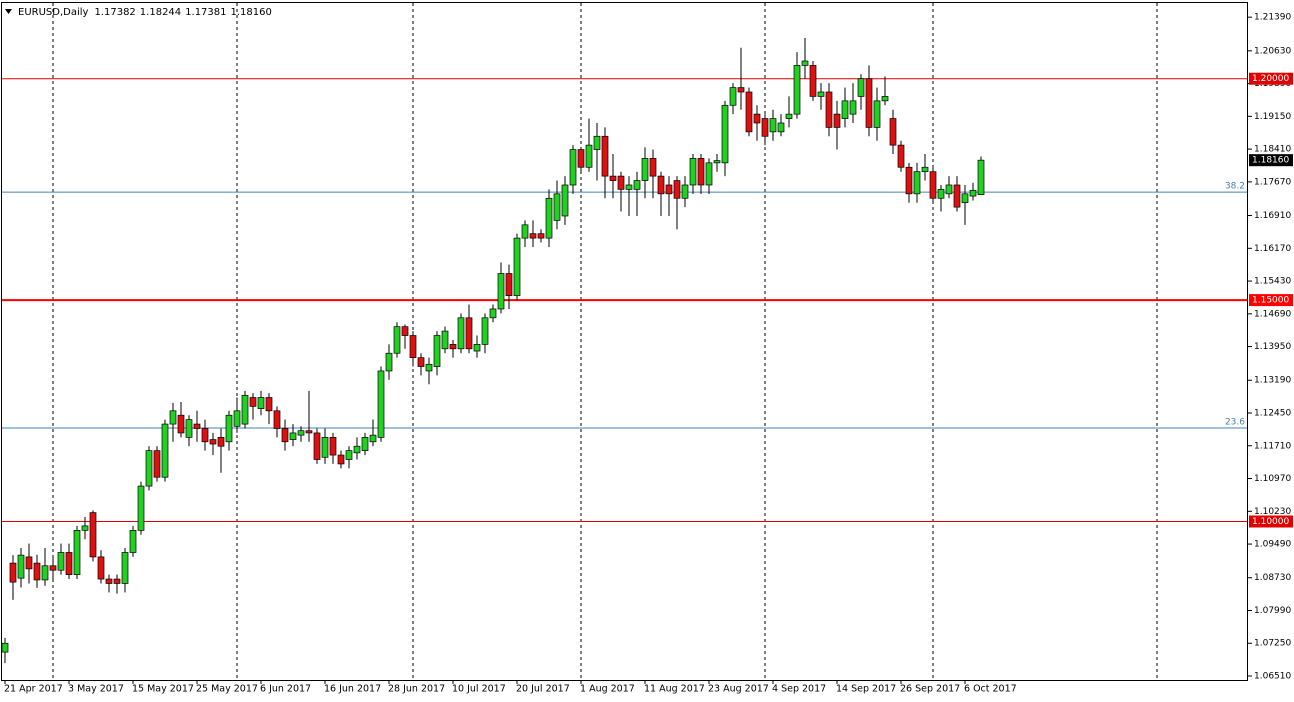 This screenshot has height=702, width=1294. I want to click on header-close: 1.18160, so click(251, 12).